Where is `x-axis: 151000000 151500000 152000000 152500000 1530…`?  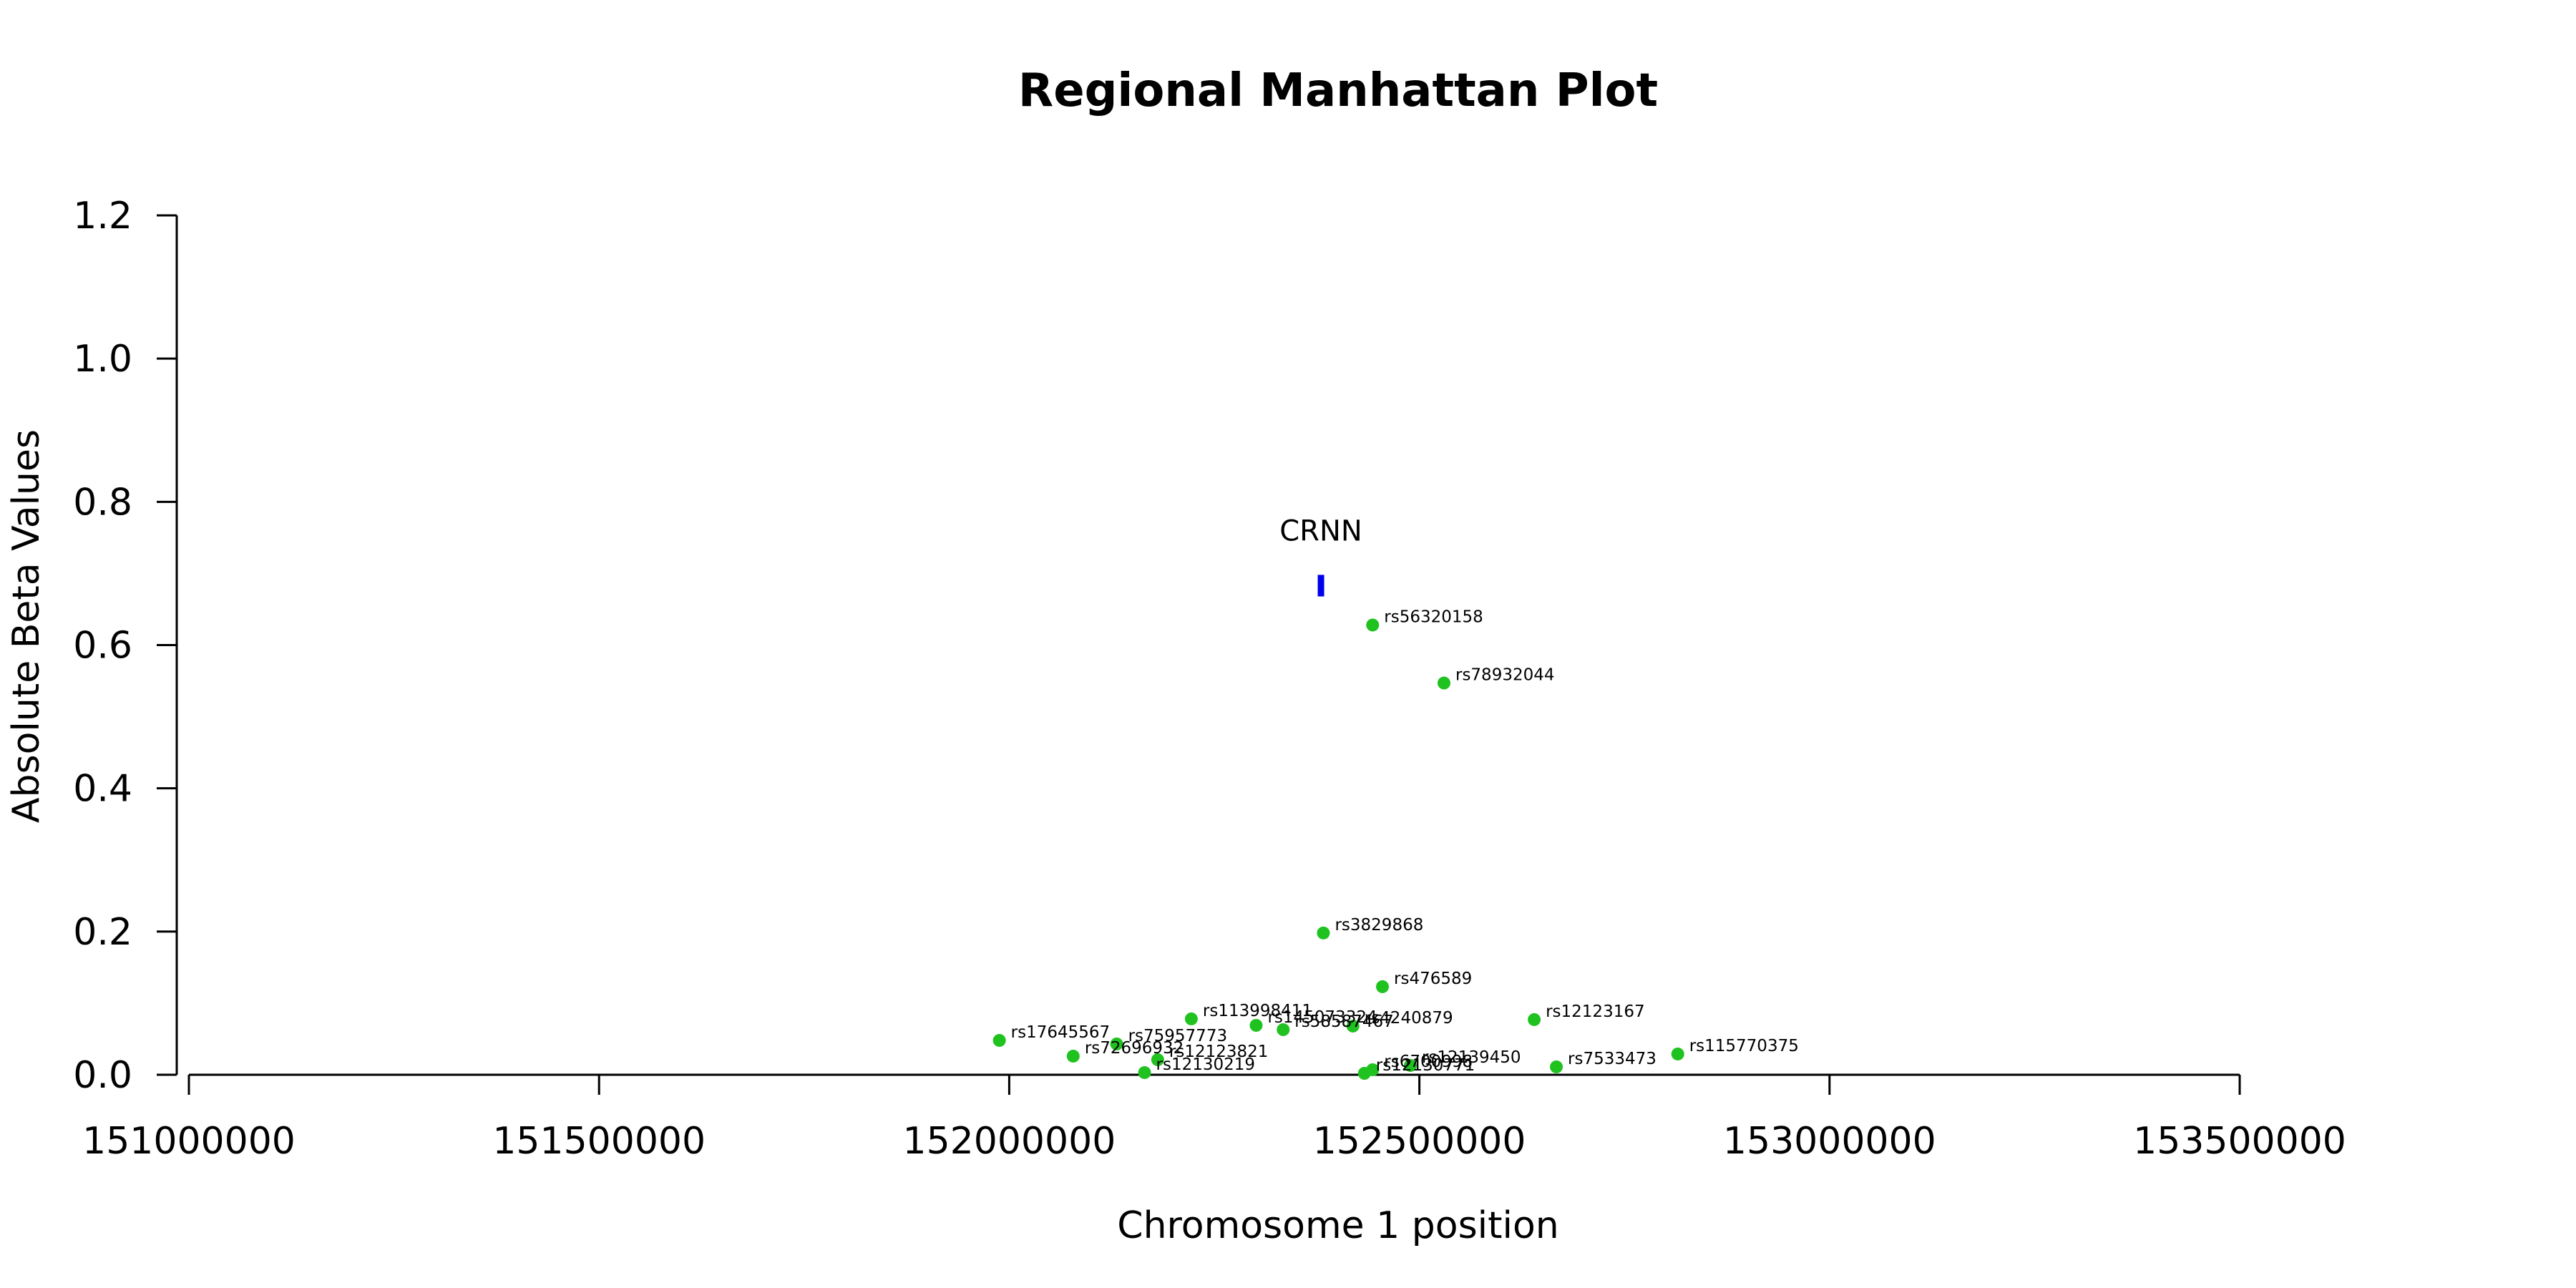
x-axis: 151000000 151500000 152000000 152500000 1530… is located at coordinates (1214, 1118).